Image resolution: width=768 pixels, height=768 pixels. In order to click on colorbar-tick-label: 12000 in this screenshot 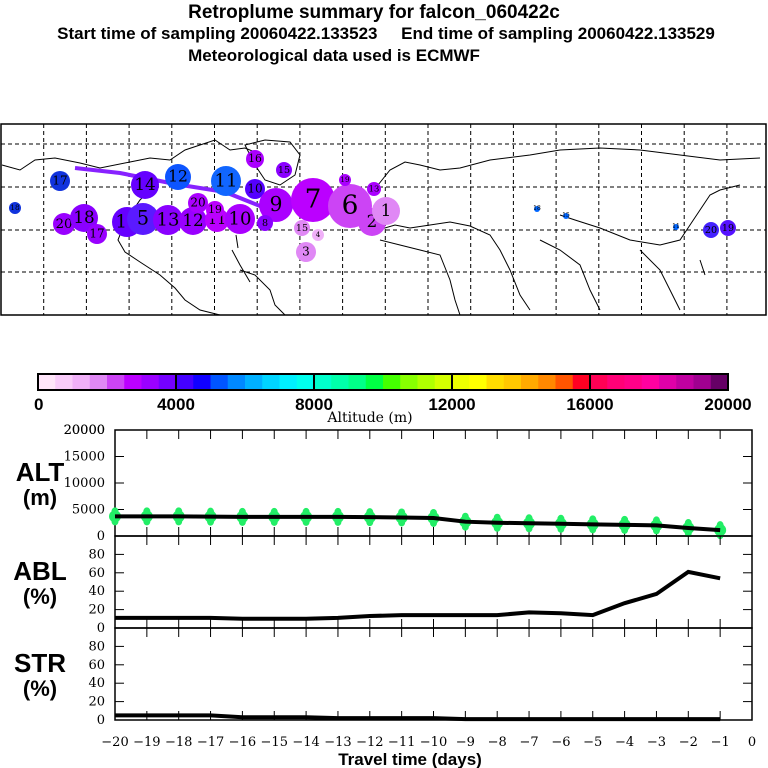, I will do `click(451, 404)`.